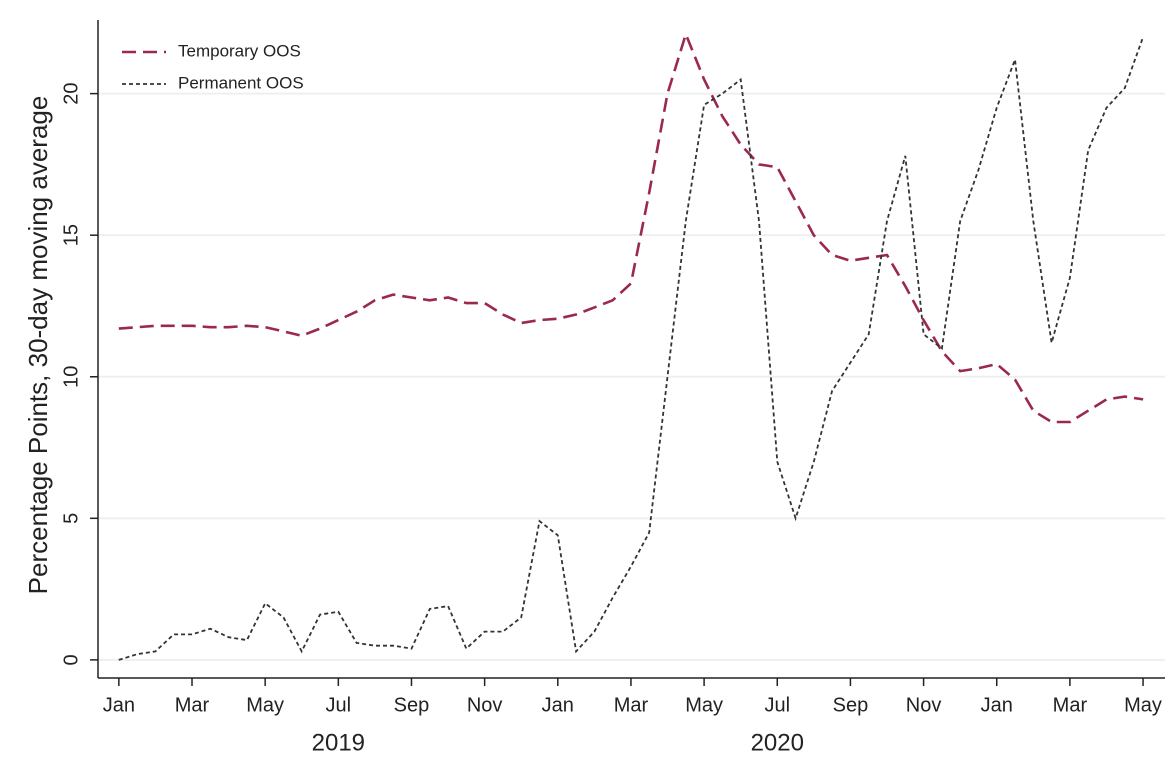 Image resolution: width=1173 pixels, height=763 pixels. Describe the element at coordinates (241, 82) in the screenshot. I see `legend-label: Permanent OOS` at that location.